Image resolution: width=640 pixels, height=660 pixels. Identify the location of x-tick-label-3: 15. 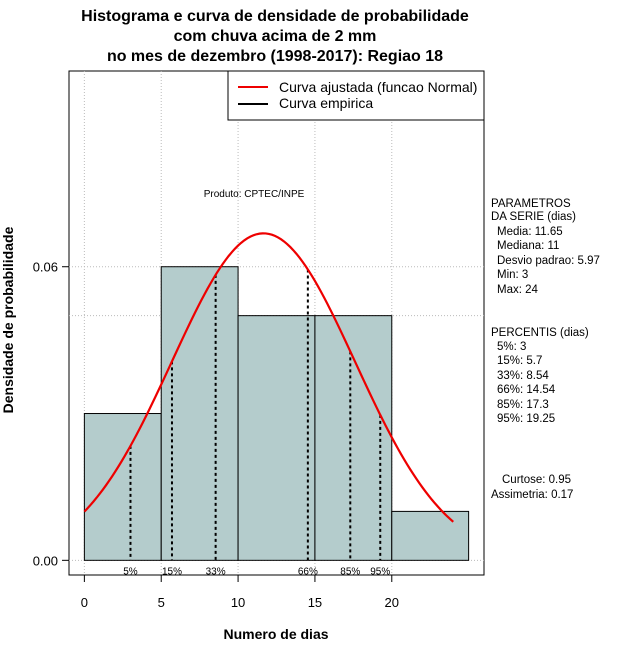
(315, 602).